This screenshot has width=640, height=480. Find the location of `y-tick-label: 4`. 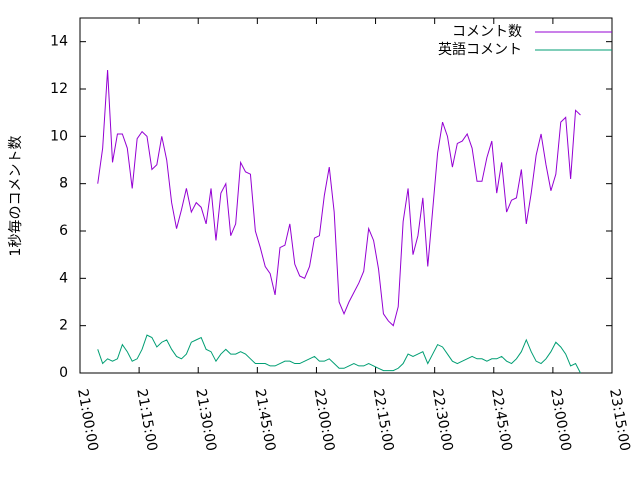

y-tick-label: 4 is located at coordinates (63, 278).